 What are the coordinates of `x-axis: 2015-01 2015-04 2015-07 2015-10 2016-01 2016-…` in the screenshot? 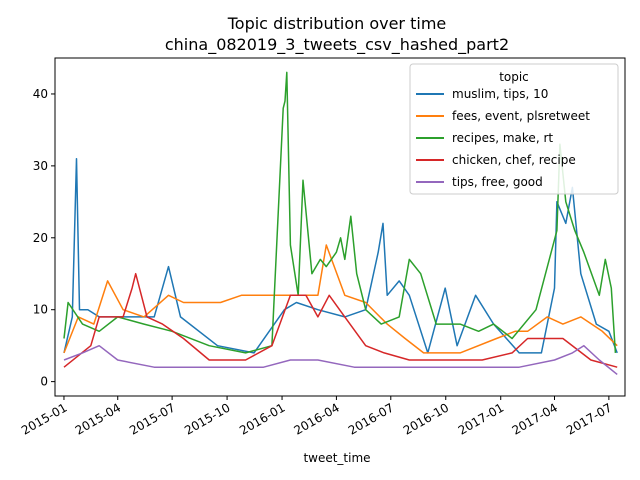 It's located at (316, 417).